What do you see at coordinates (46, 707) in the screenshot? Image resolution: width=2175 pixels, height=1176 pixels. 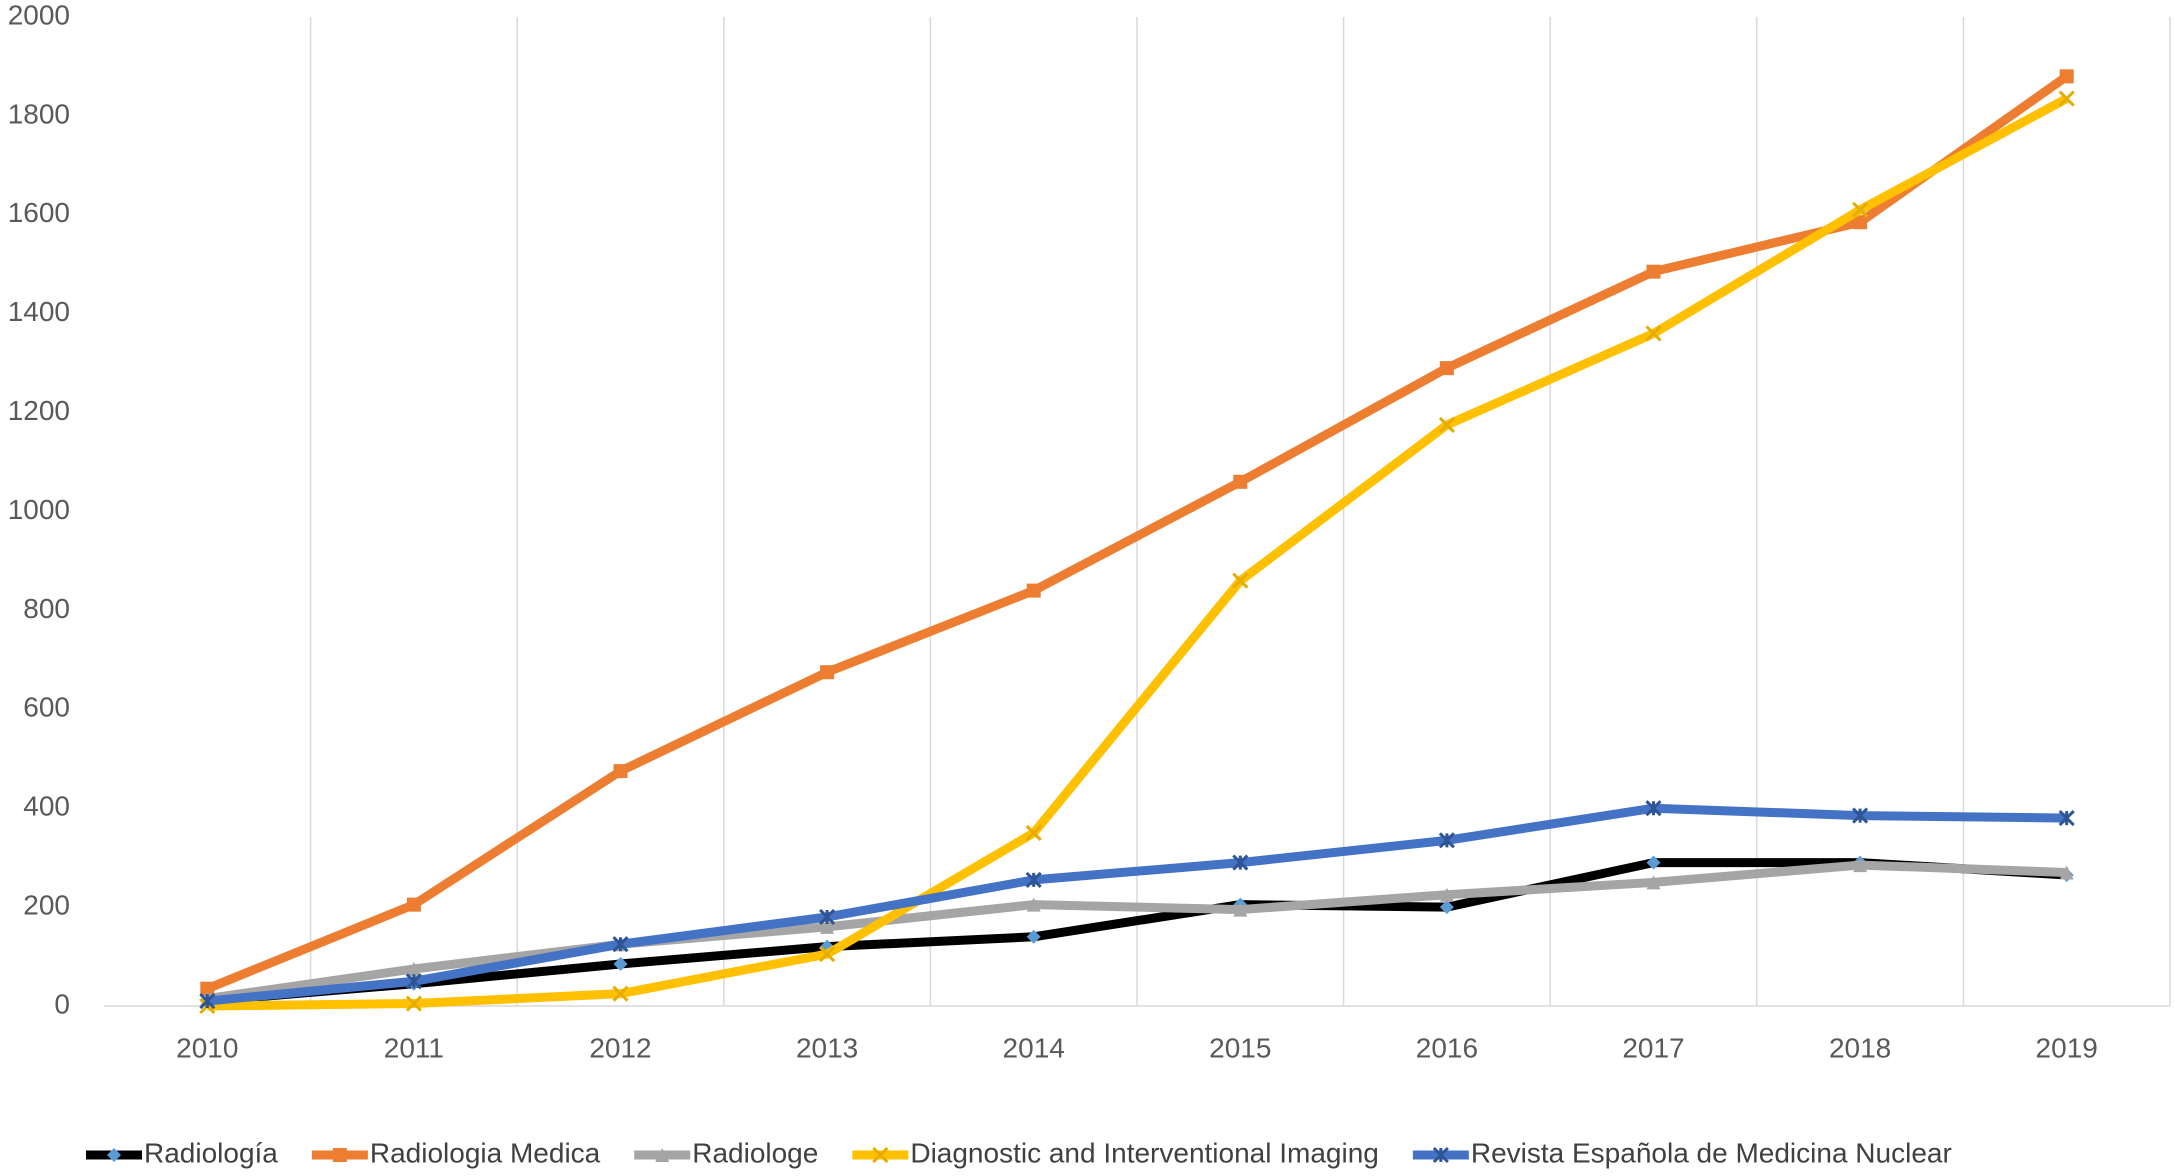 I see `y-tick-label: 600` at bounding box center [46, 707].